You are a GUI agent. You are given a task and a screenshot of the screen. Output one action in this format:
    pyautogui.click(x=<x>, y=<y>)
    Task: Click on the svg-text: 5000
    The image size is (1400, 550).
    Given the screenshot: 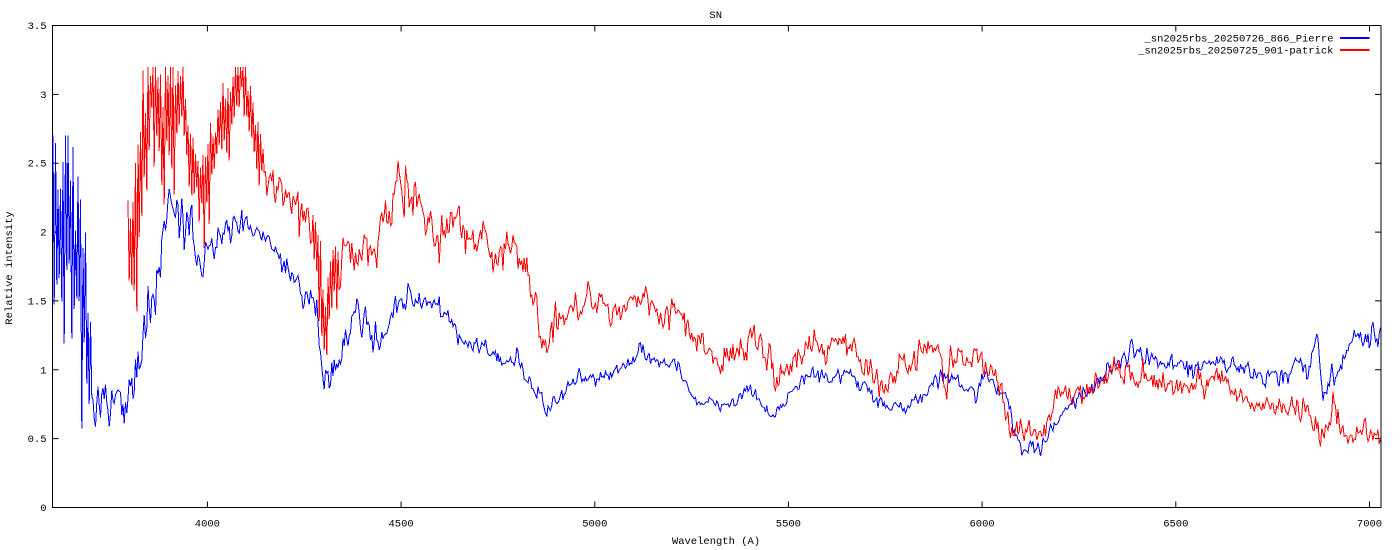 What is the action you would take?
    pyautogui.click(x=594, y=525)
    